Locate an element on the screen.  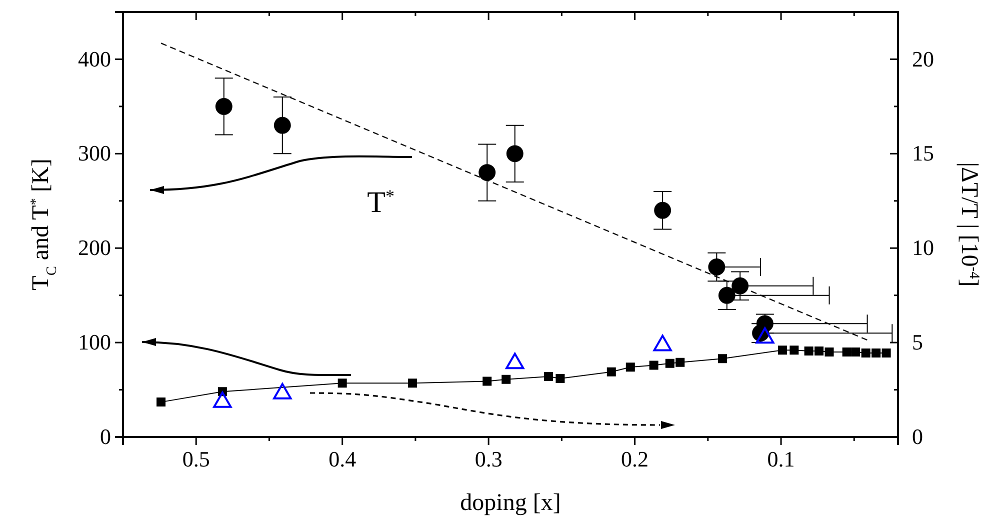
x-tick-label: 0.4 is located at coordinates (342, 459).